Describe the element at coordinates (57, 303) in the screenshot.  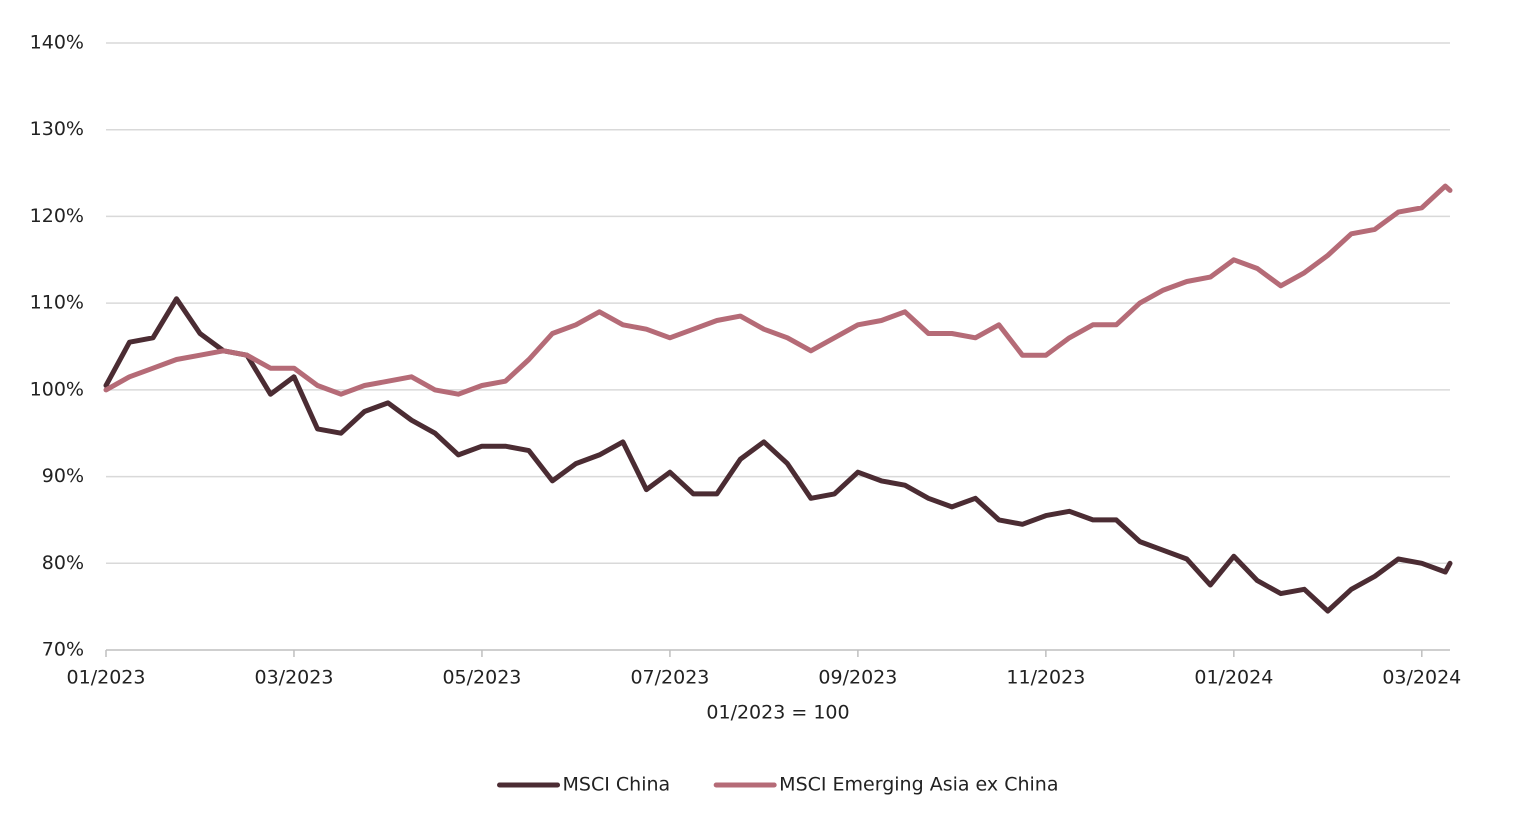
I see `y-tick-label: 110%` at that location.